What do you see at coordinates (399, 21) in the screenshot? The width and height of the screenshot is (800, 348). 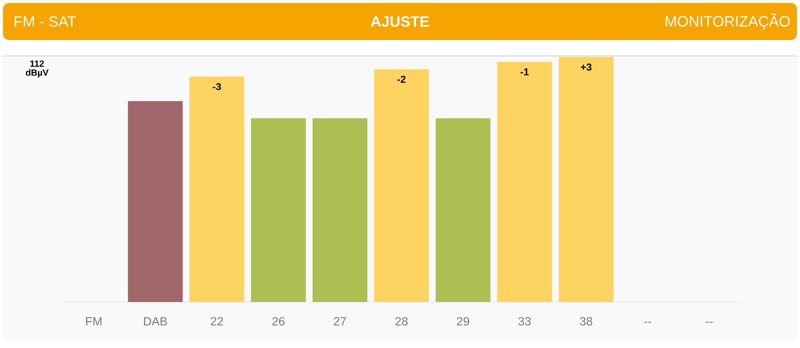 I see `chart-title: AJUSTE` at bounding box center [399, 21].